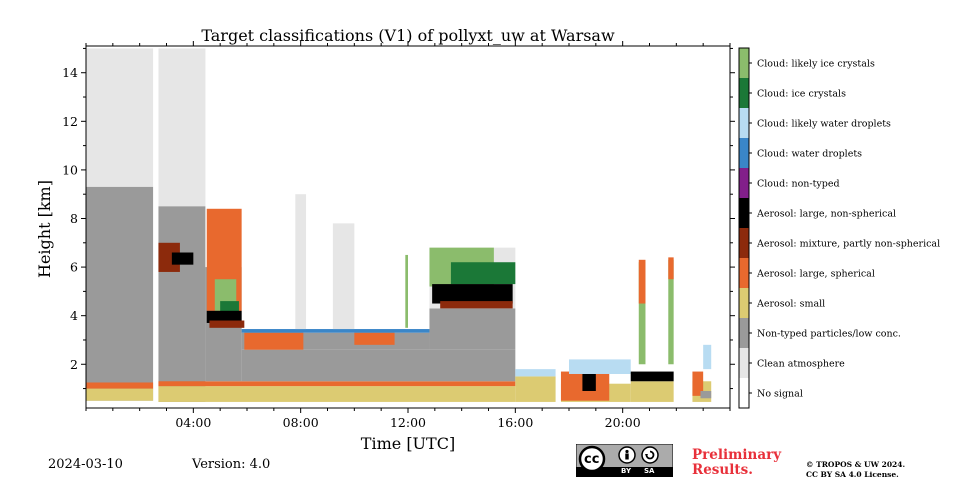  I want to click on copyright-line-1: © TROPOS & UW 2024., so click(856, 464).